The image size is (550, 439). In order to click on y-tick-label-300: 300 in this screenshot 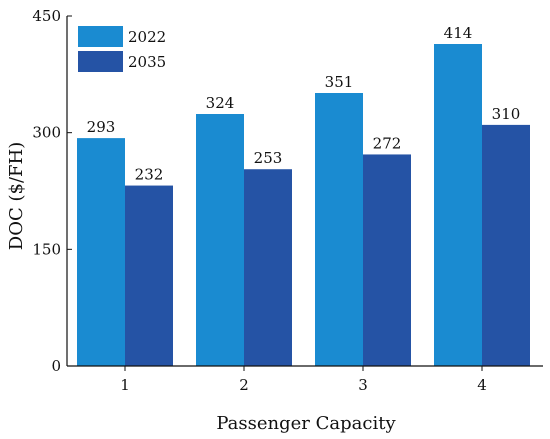, I will do `click(46, 133)`.